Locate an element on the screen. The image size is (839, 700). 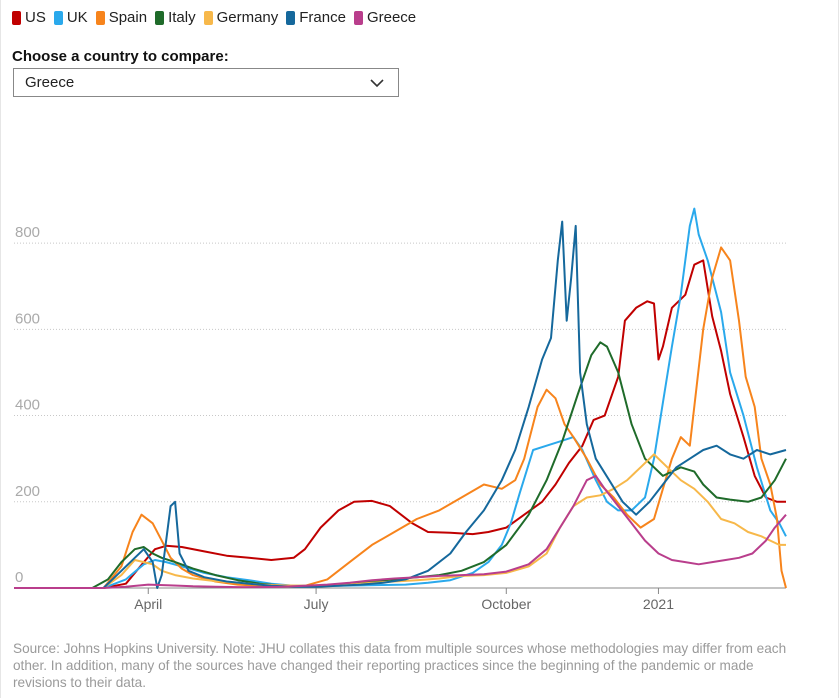
legend-item-italy: Italy is located at coordinates (175, 17).